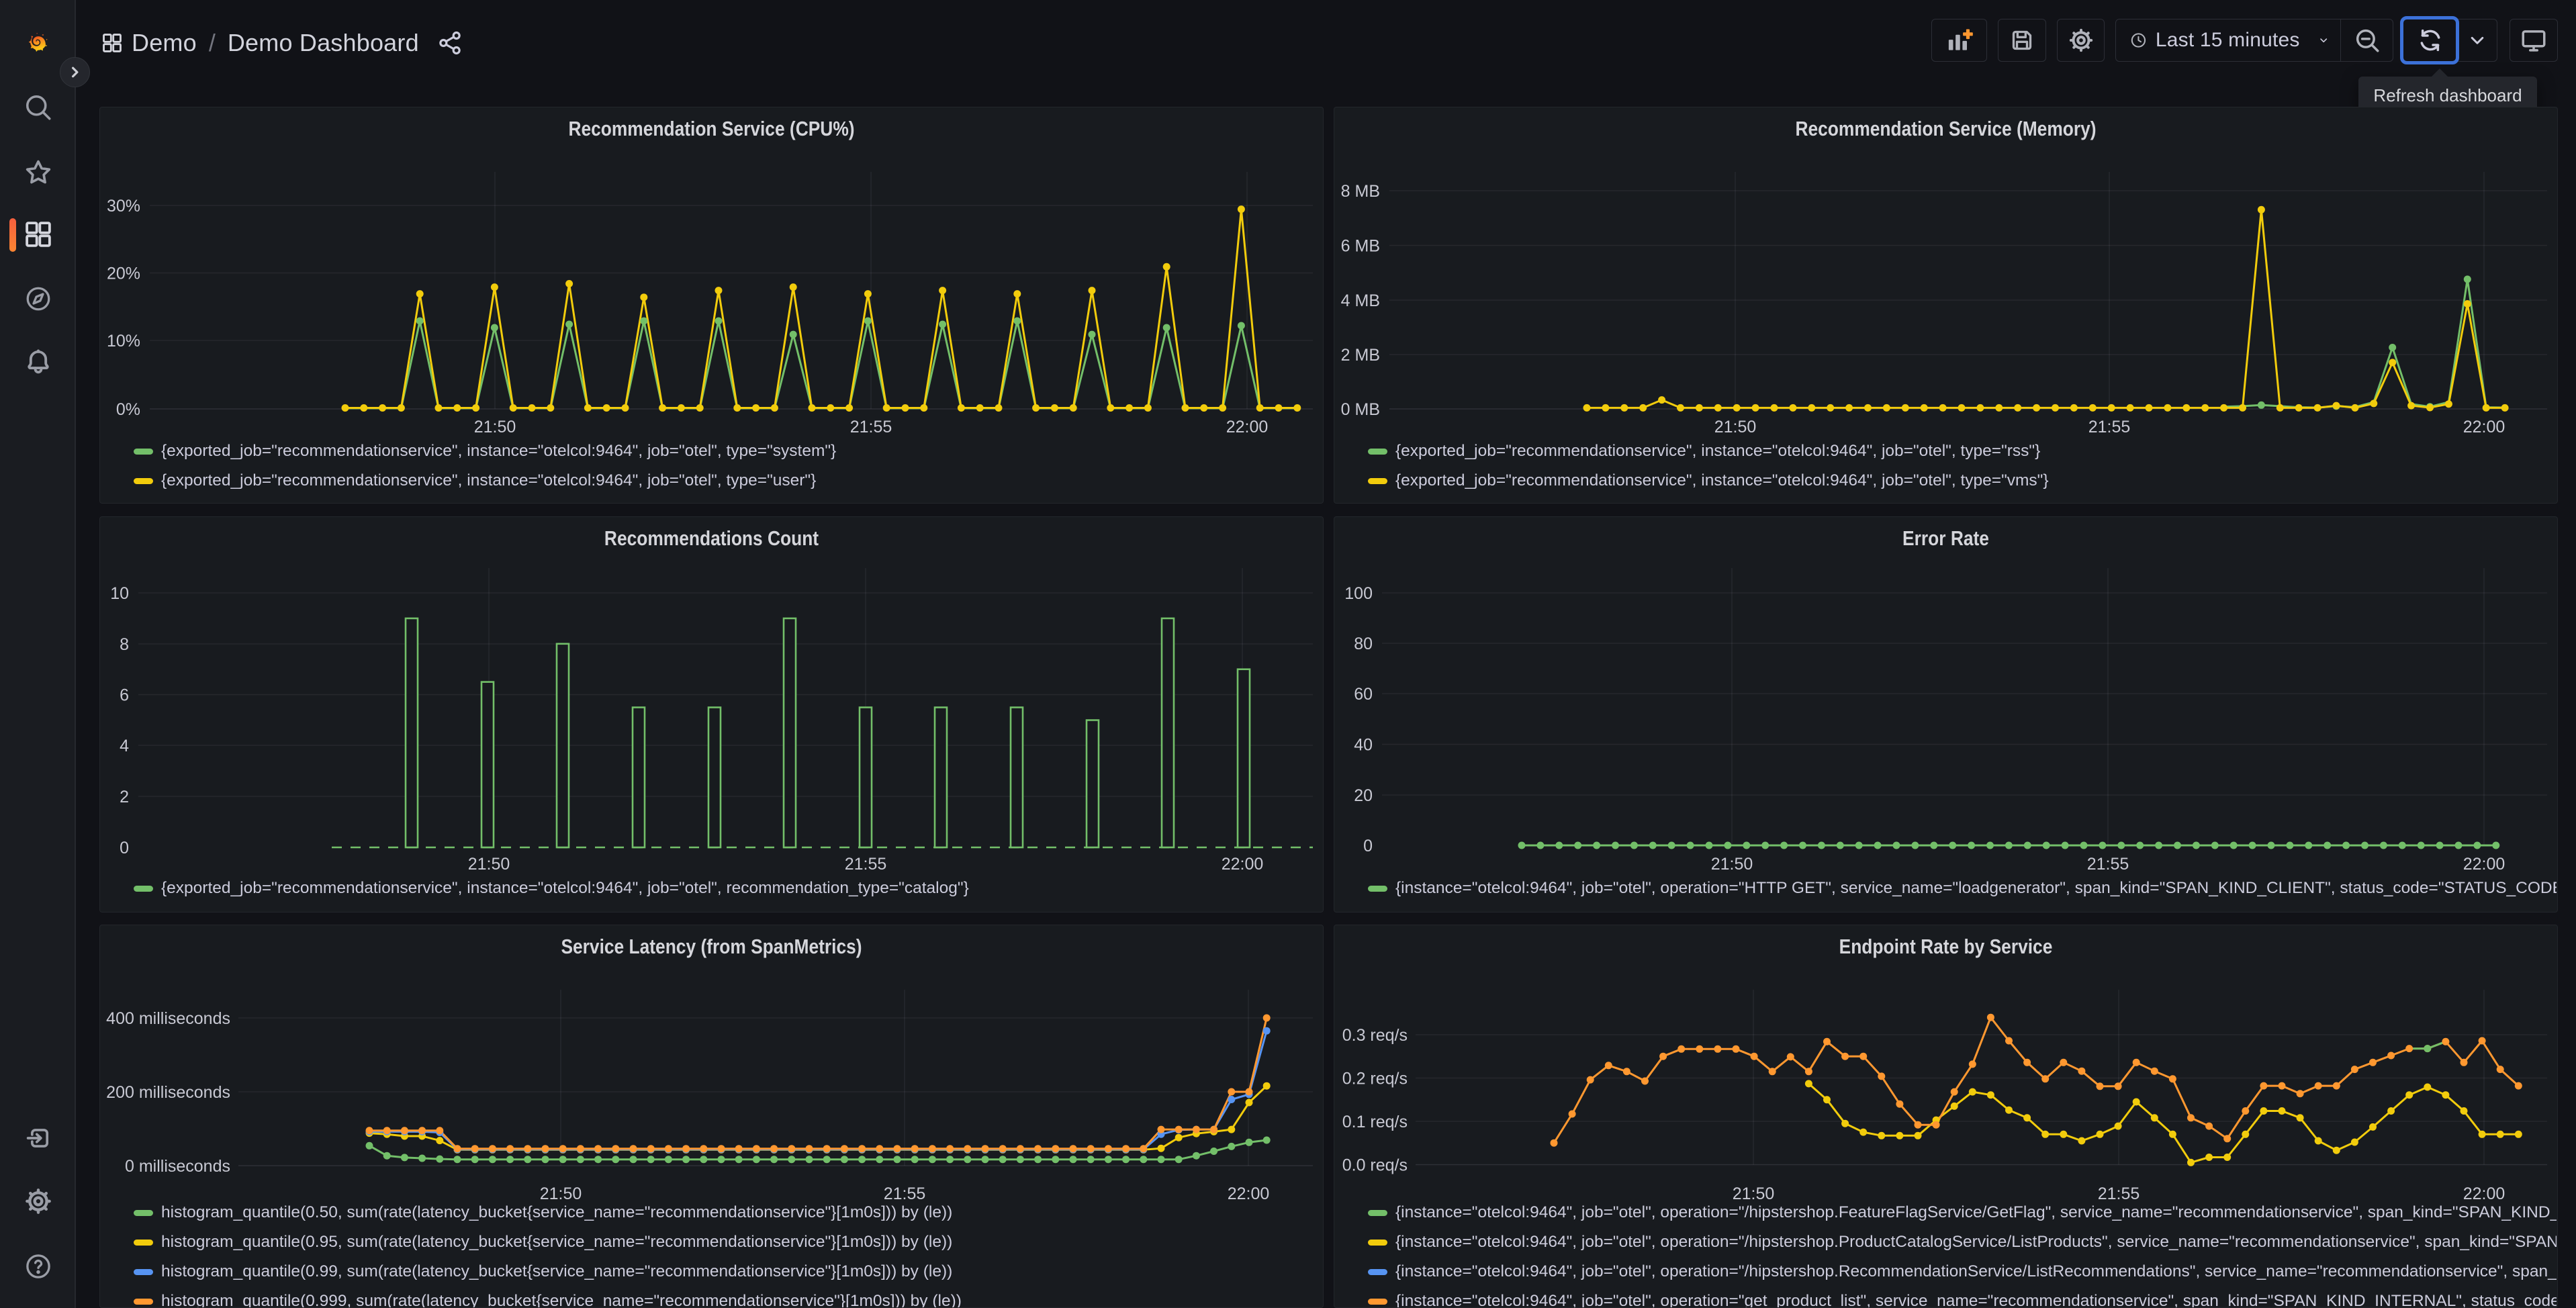 This screenshot has height=1308, width=2576. Describe the element at coordinates (1360, 409) in the screenshot. I see `svg-text: 0 MB` at that location.